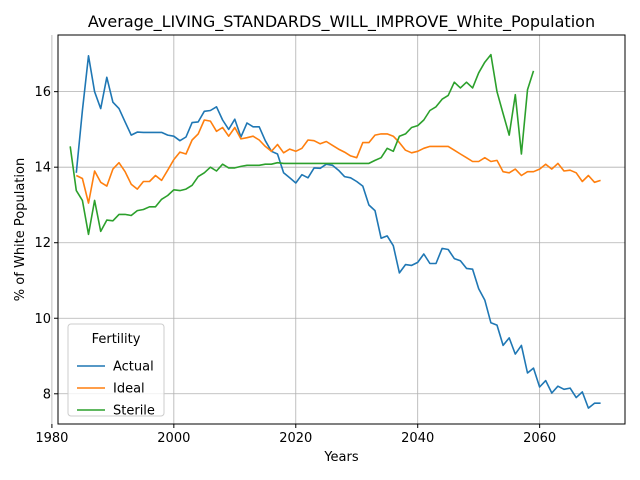 The width and height of the screenshot is (640, 480). Describe the element at coordinates (42, 243) in the screenshot. I see `y-tick-label: 12` at that location.